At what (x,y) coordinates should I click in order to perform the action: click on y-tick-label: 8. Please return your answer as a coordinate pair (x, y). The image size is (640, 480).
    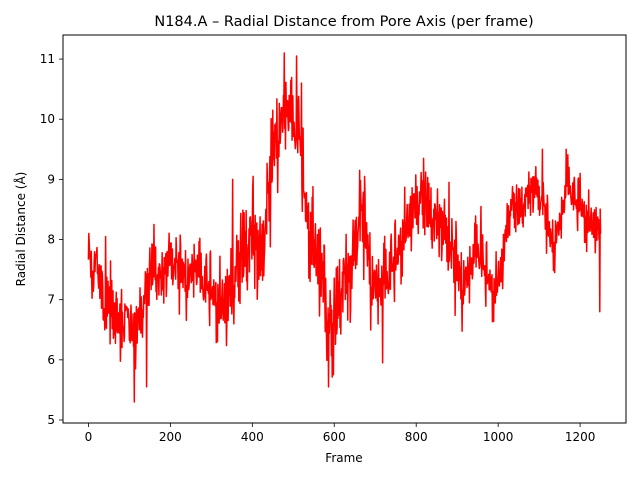
    Looking at the image, I should click on (51, 240).